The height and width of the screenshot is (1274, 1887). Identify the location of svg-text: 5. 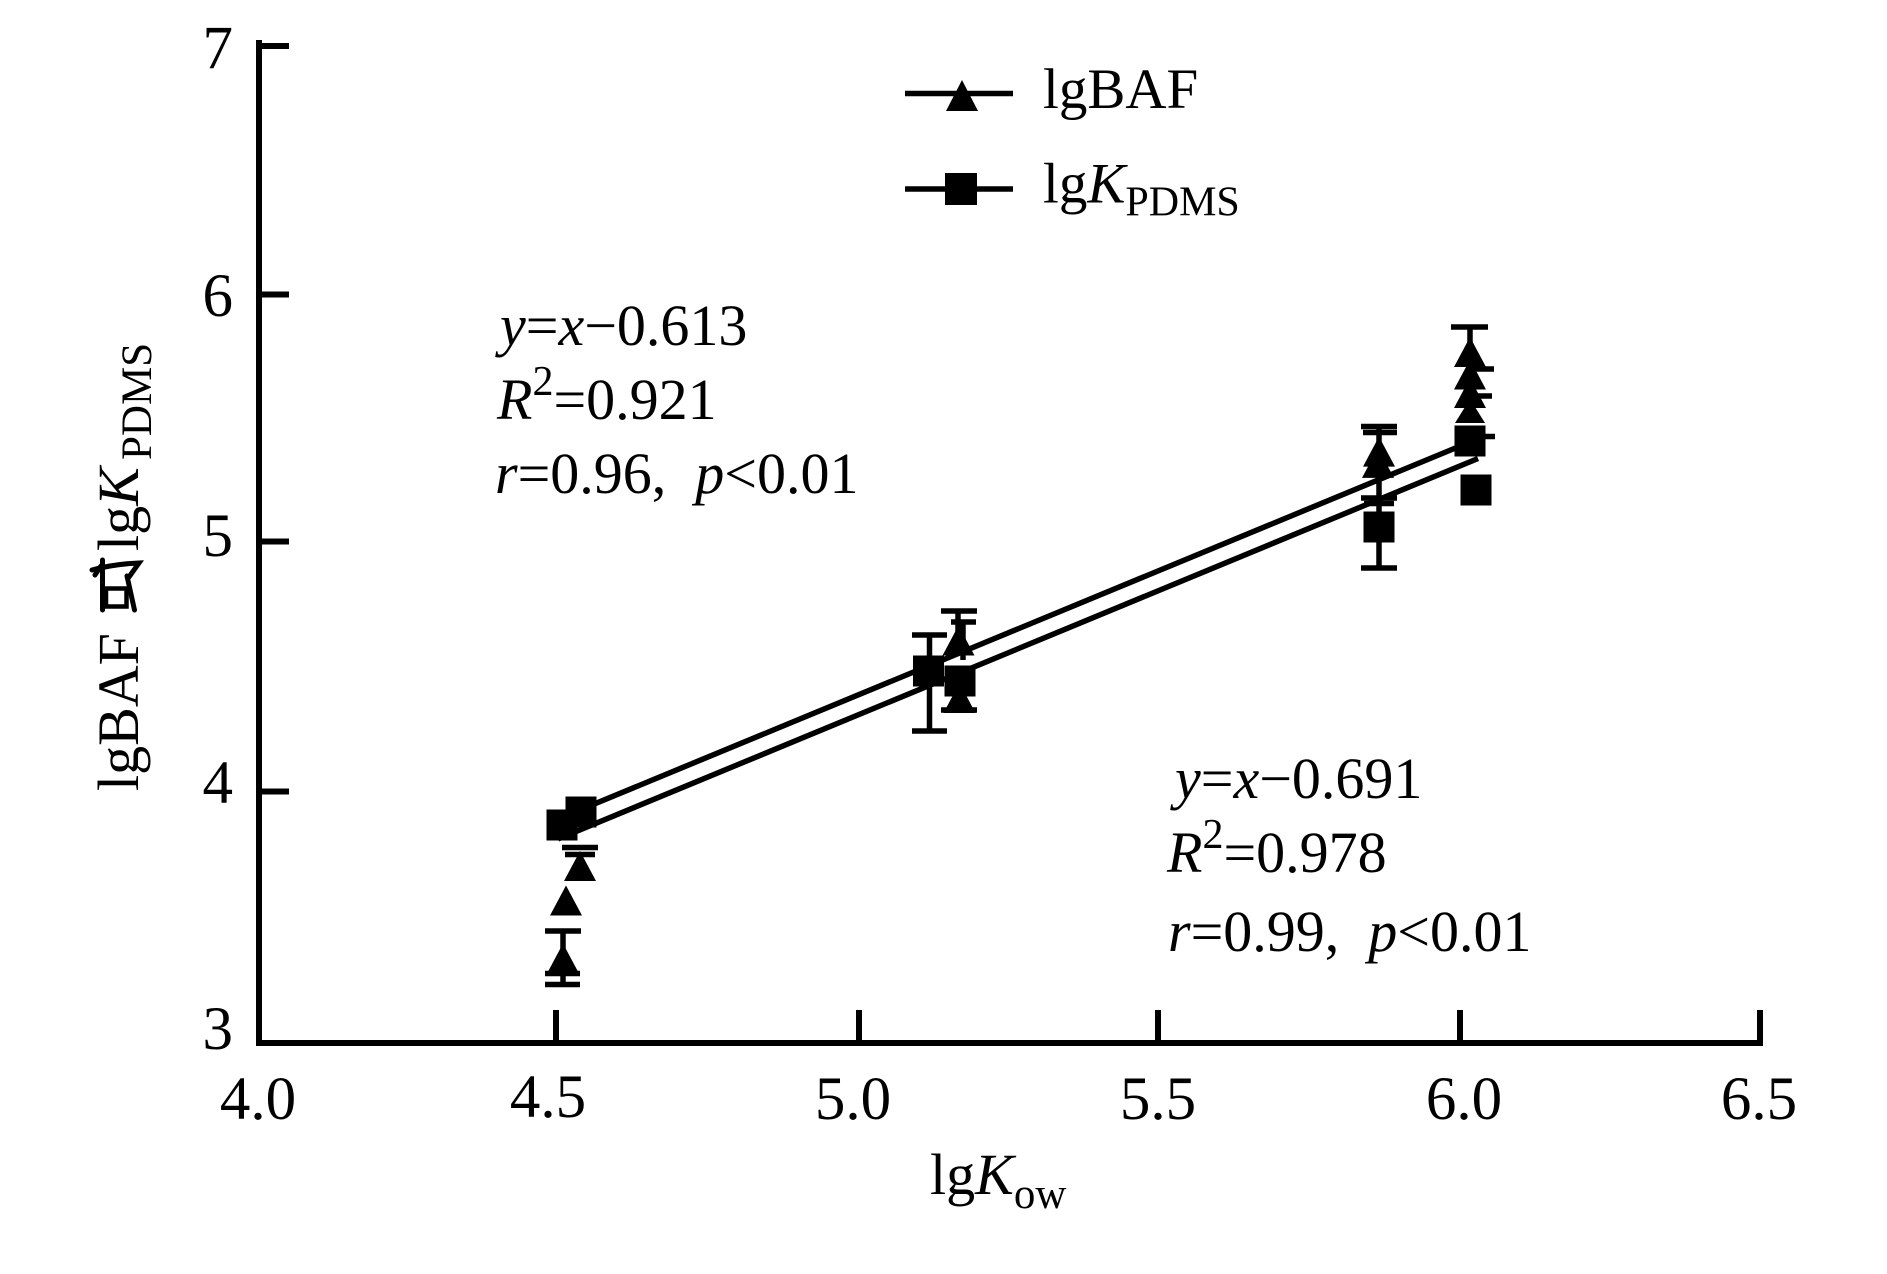
(218, 536).